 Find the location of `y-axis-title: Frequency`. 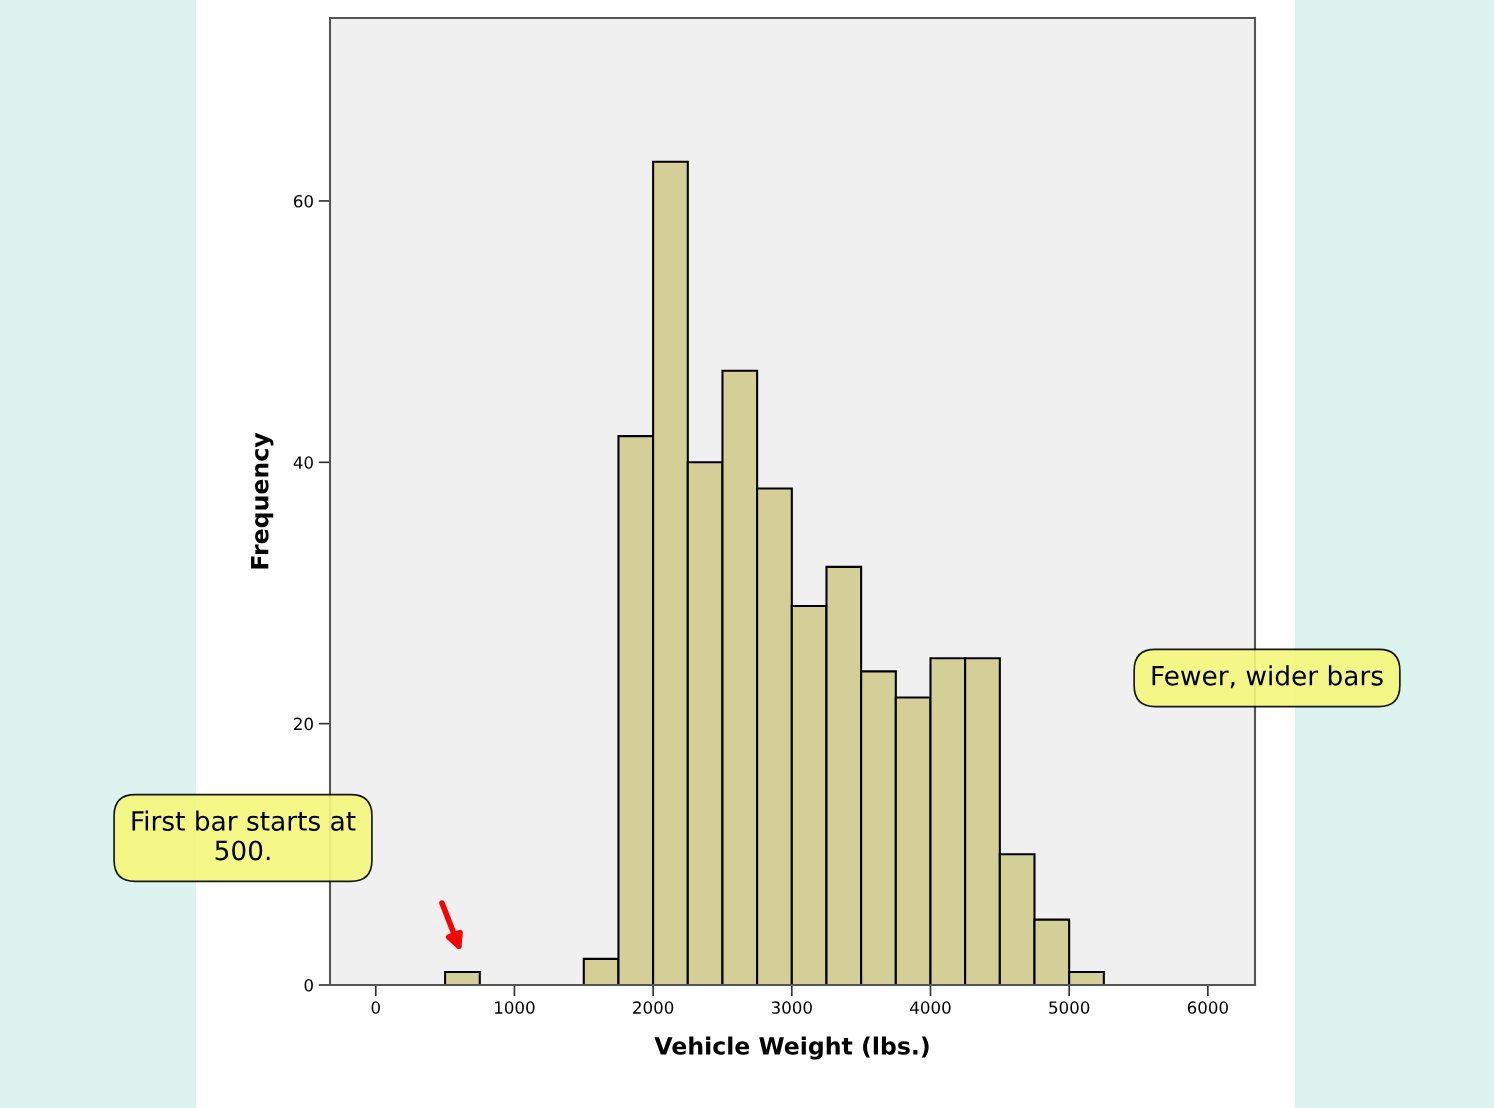

y-axis-title: Frequency is located at coordinates (262, 500).